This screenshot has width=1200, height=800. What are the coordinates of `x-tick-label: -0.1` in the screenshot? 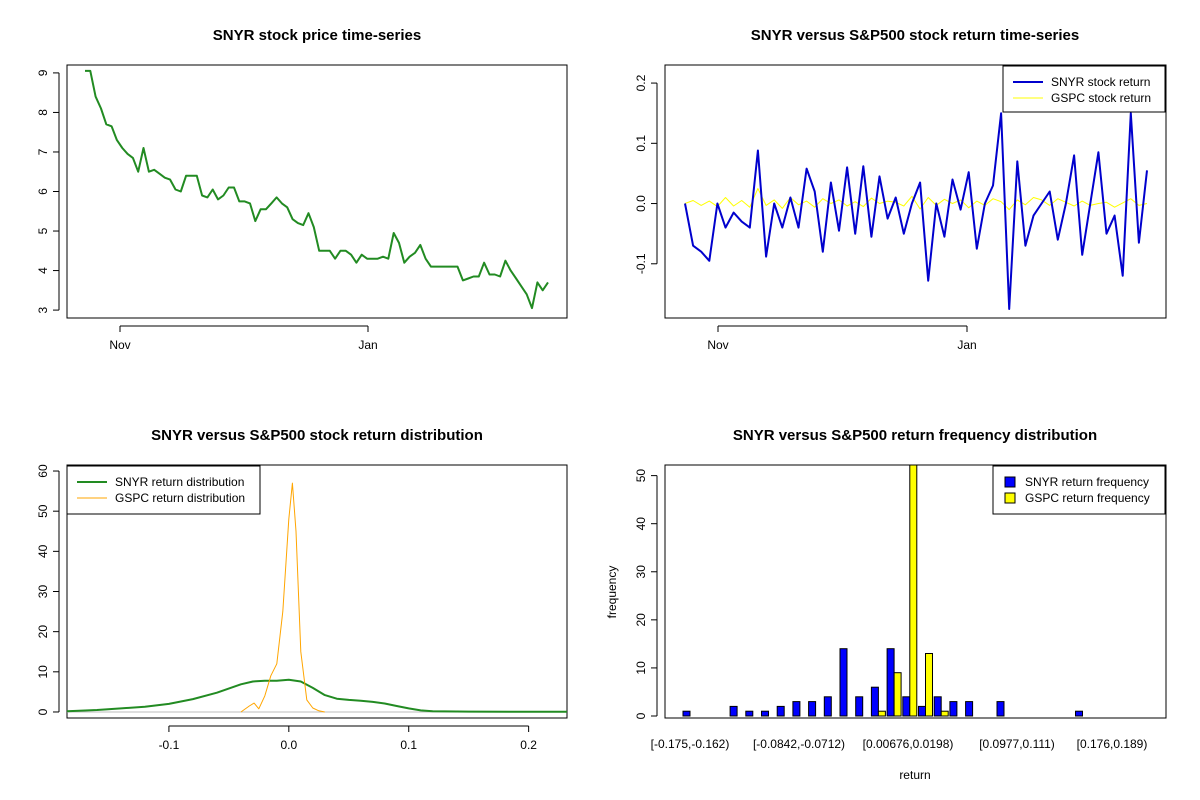 It's located at (169, 745).